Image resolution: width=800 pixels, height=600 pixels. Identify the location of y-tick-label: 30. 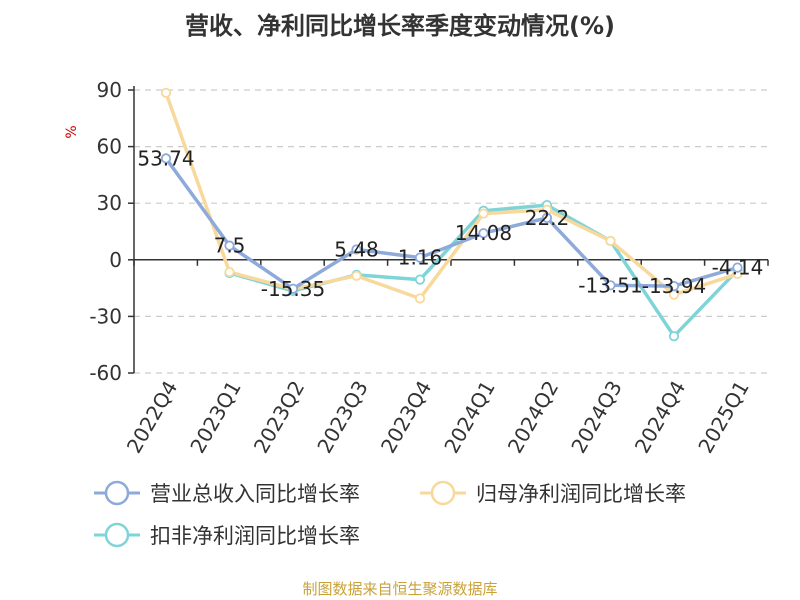
(109, 203).